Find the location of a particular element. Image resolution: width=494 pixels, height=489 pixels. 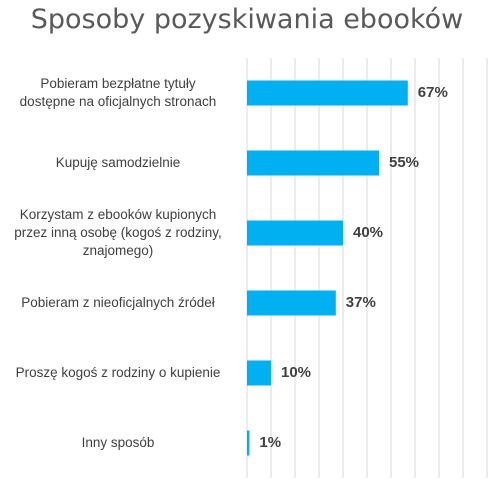

value-label: 67% is located at coordinates (432, 92).